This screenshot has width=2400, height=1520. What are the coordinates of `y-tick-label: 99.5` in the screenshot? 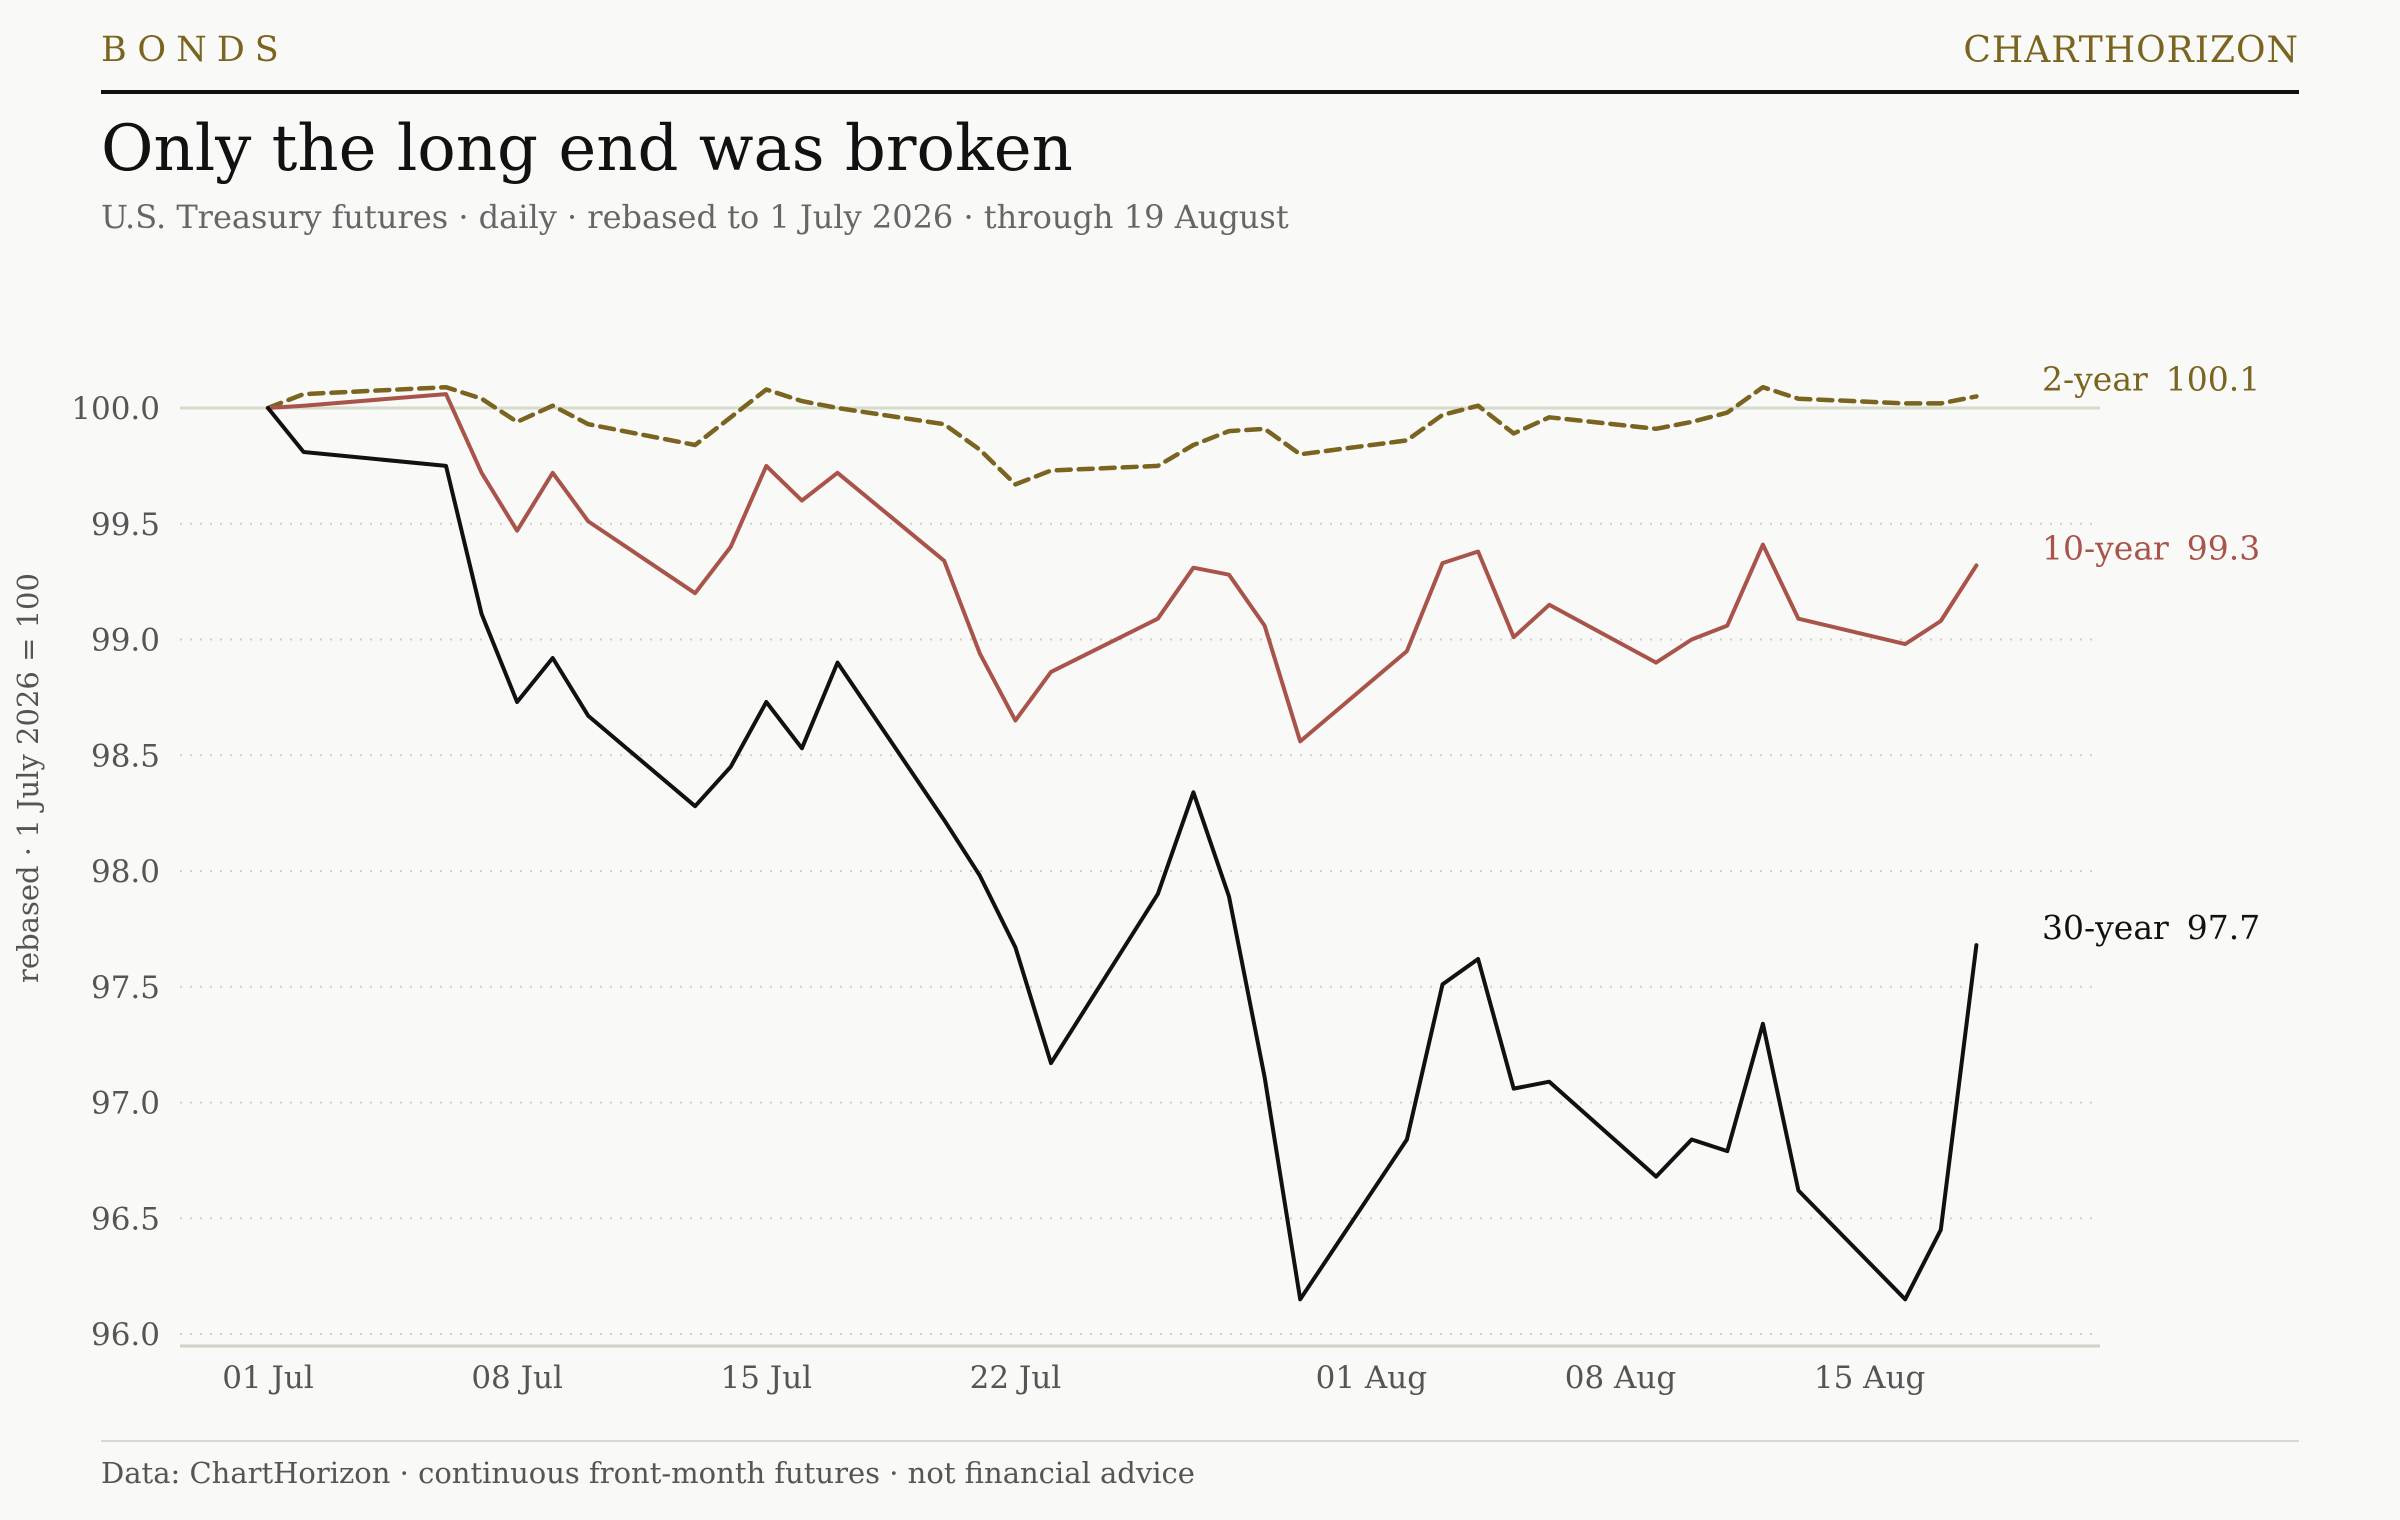 It's located at (125, 525).